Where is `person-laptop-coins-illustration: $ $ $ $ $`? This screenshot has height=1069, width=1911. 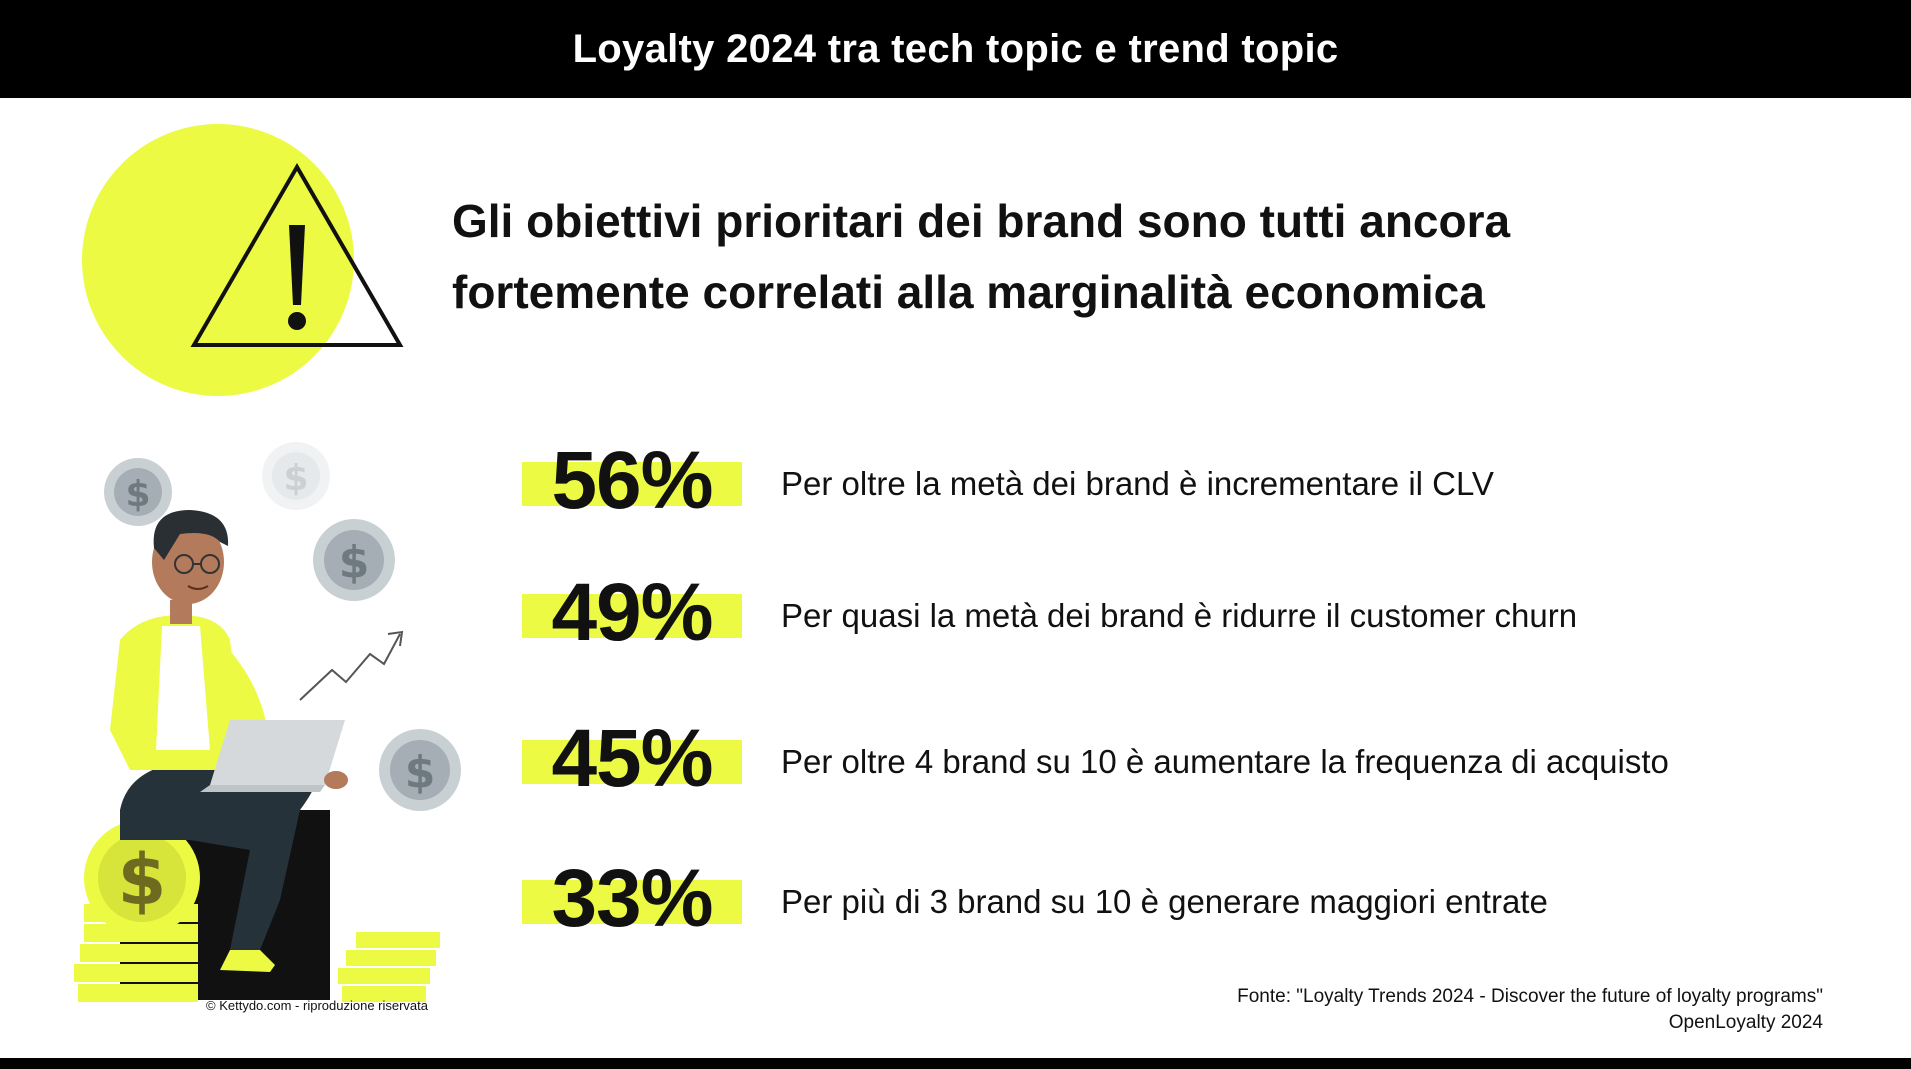 person-laptop-coins-illustration: $ $ $ $ $ is located at coordinates (267, 722).